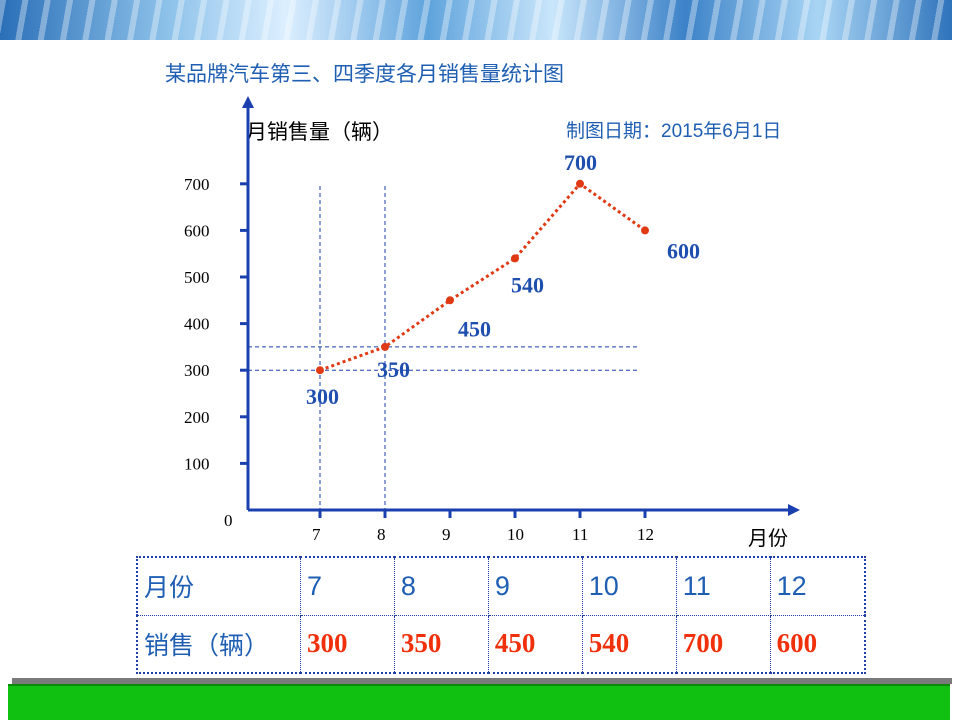  What do you see at coordinates (208, 352) in the screenshot?
I see `y-tick-labels: 0 100 200 300 400 500 600 700` at bounding box center [208, 352].